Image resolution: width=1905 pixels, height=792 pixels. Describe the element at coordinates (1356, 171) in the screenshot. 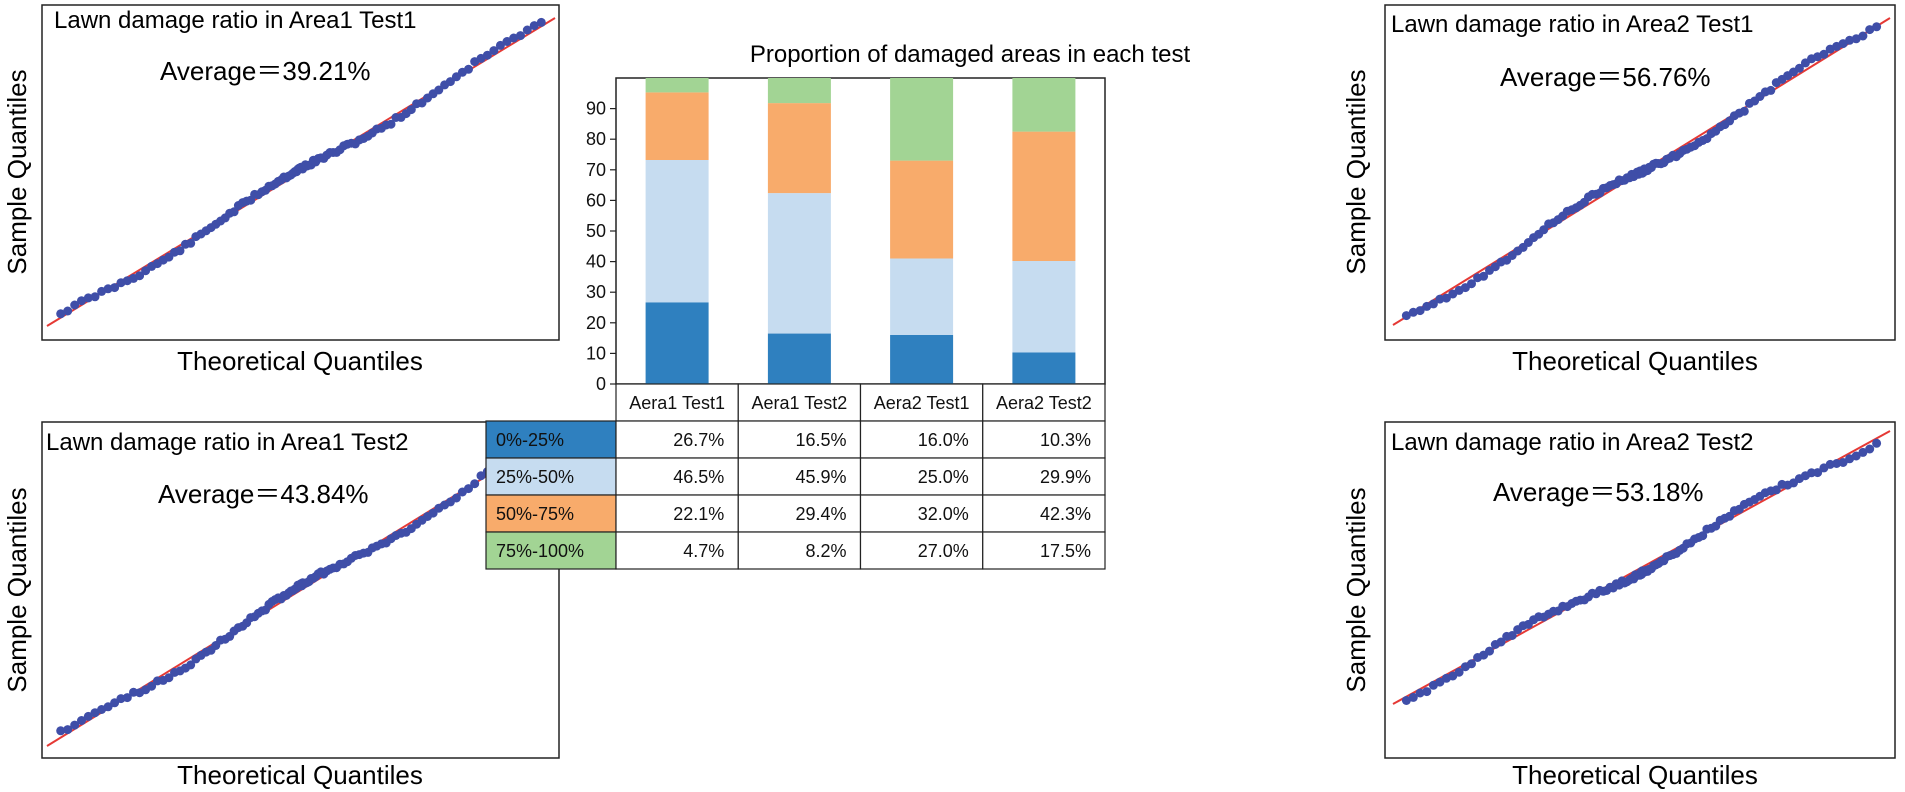

I see `y-axis-label: Sample Quantiles` at that location.